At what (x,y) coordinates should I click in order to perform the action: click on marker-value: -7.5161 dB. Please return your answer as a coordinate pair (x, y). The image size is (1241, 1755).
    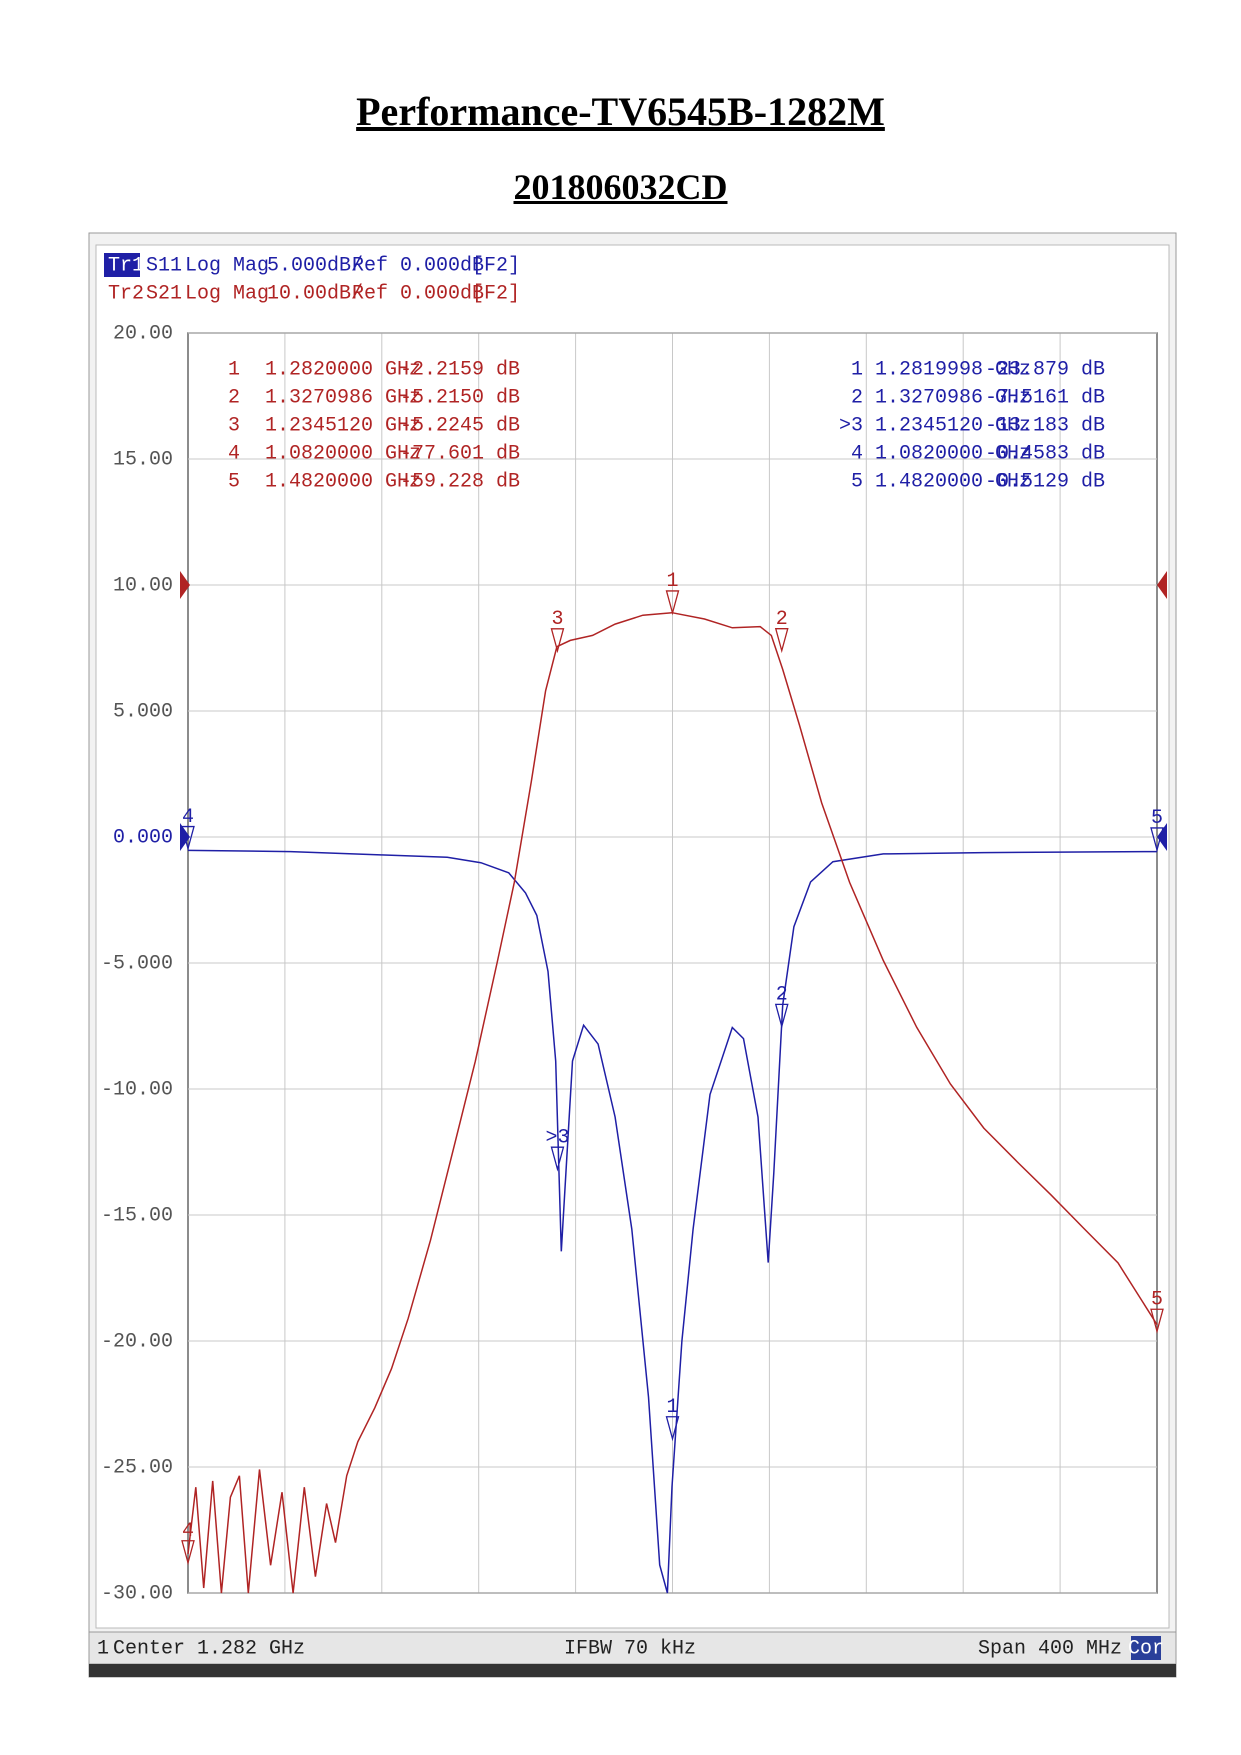
    Looking at the image, I should click on (1045, 397).